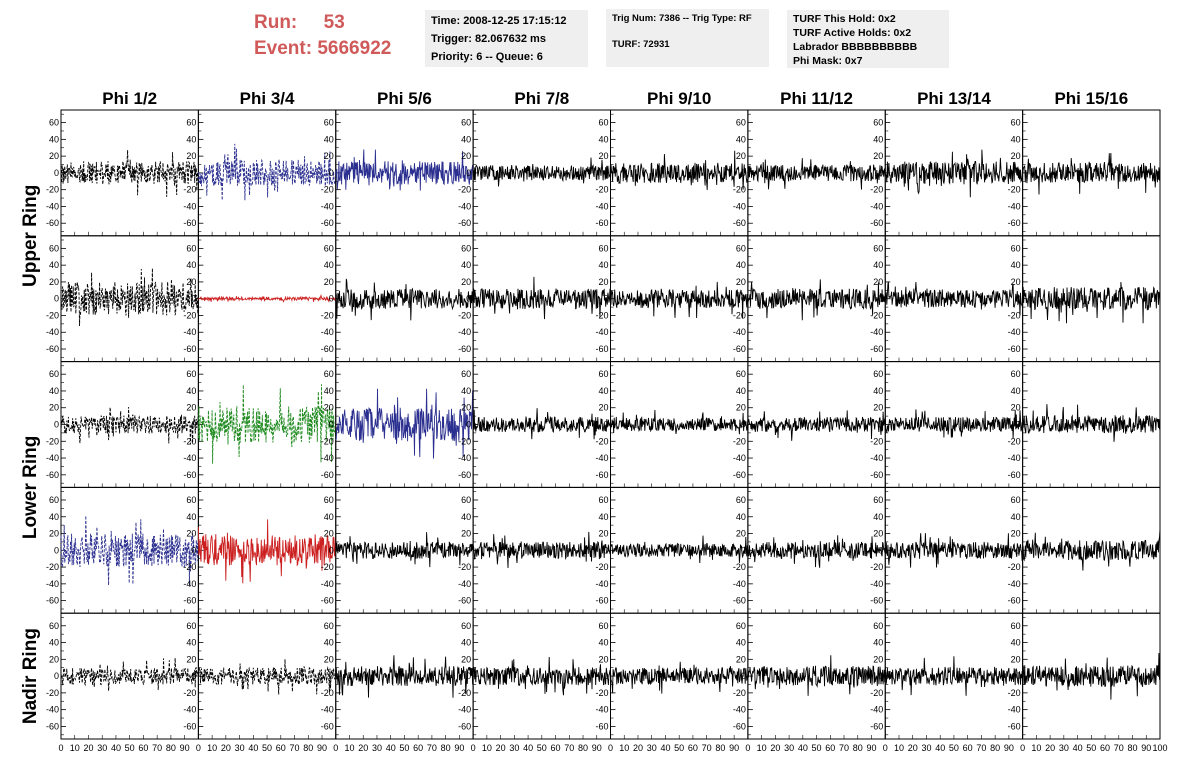 Image resolution: width=1196 pixels, height=772 pixels. I want to click on x-tick-label: 40, so click(253, 748).